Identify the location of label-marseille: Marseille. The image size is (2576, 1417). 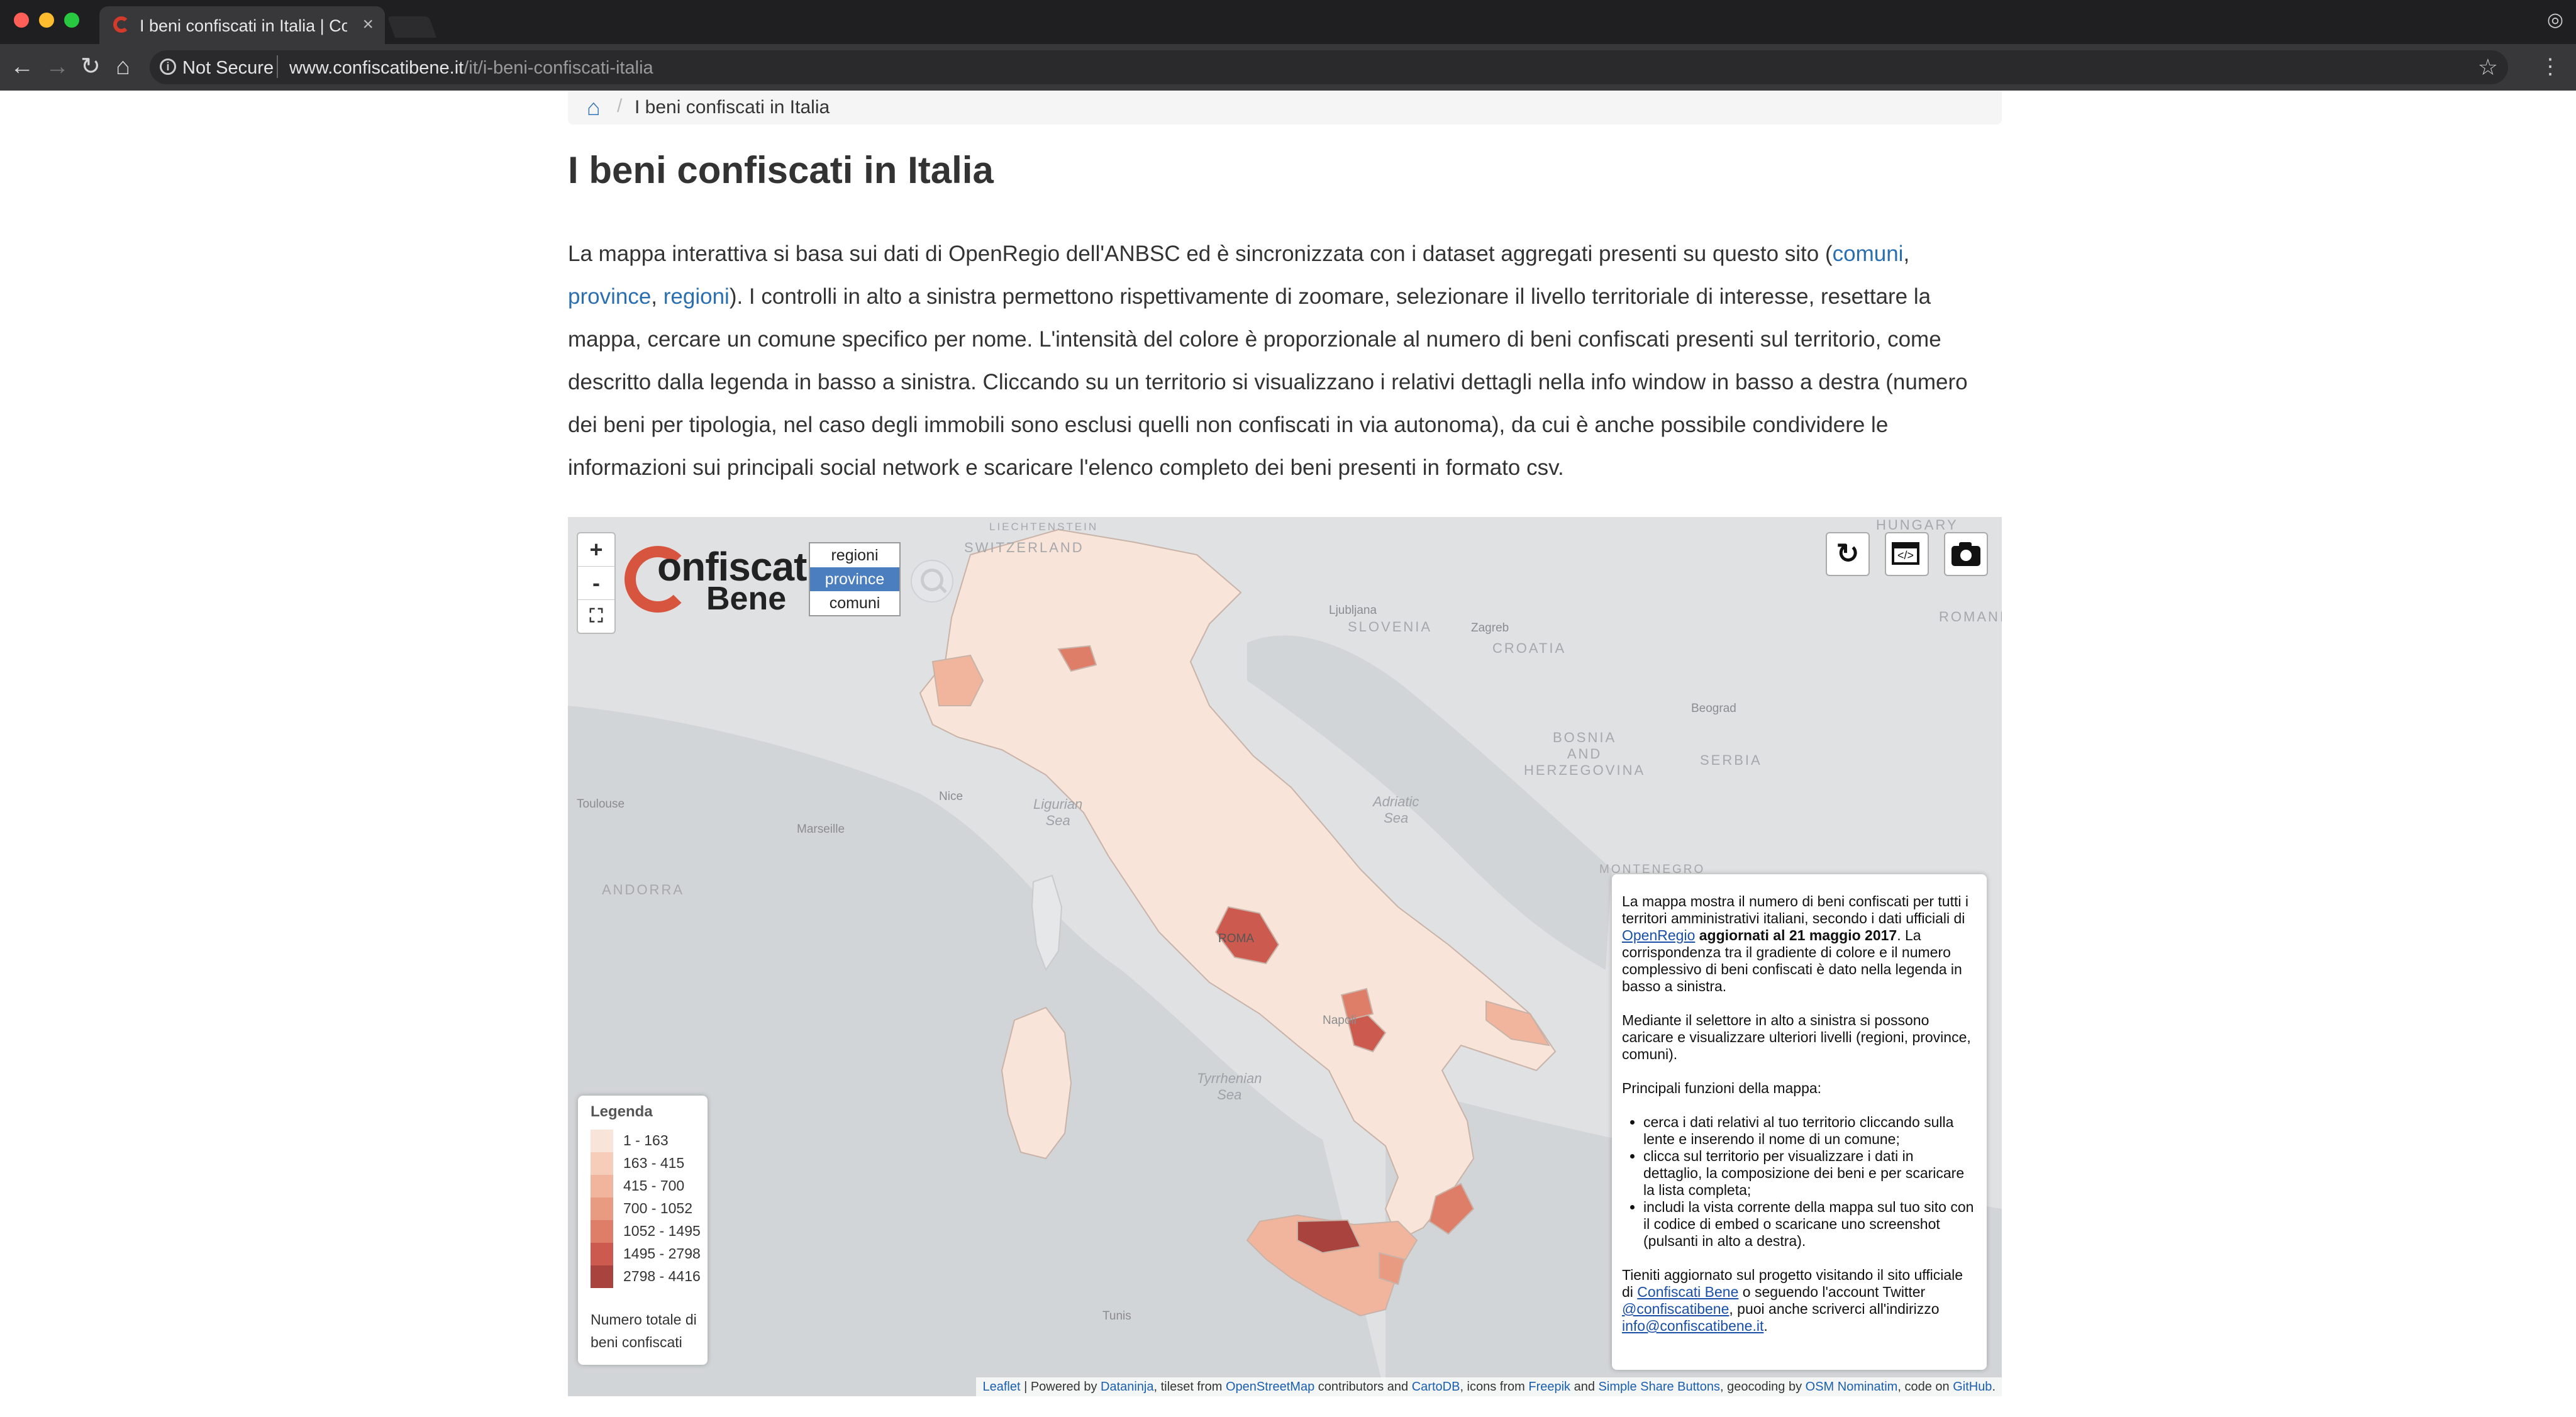
(821, 829).